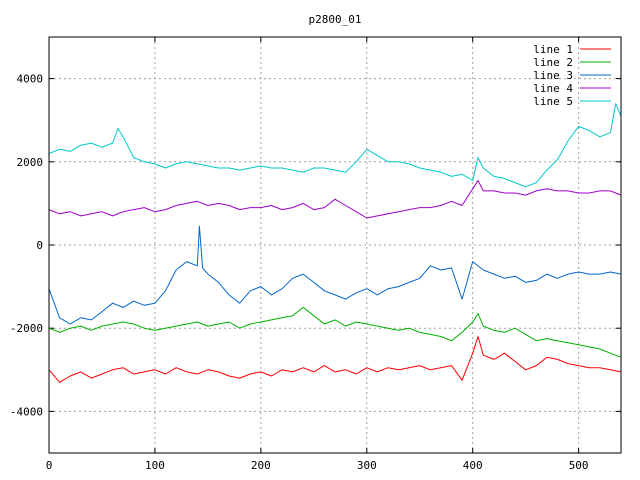  Describe the element at coordinates (26, 411) in the screenshot. I see `y-tick-label: -4000` at that location.